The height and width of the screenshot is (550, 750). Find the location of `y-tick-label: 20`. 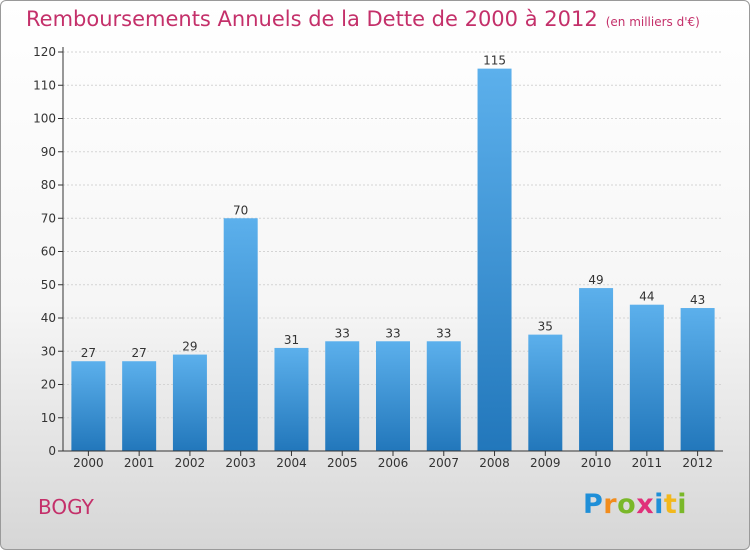

y-tick-label: 20 is located at coordinates (48, 385).